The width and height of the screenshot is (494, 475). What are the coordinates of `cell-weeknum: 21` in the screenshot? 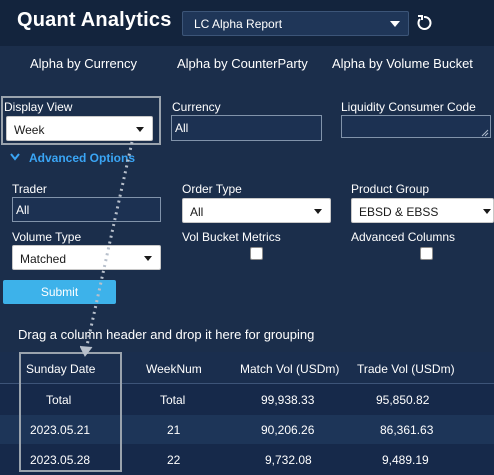 It's located at (174, 430).